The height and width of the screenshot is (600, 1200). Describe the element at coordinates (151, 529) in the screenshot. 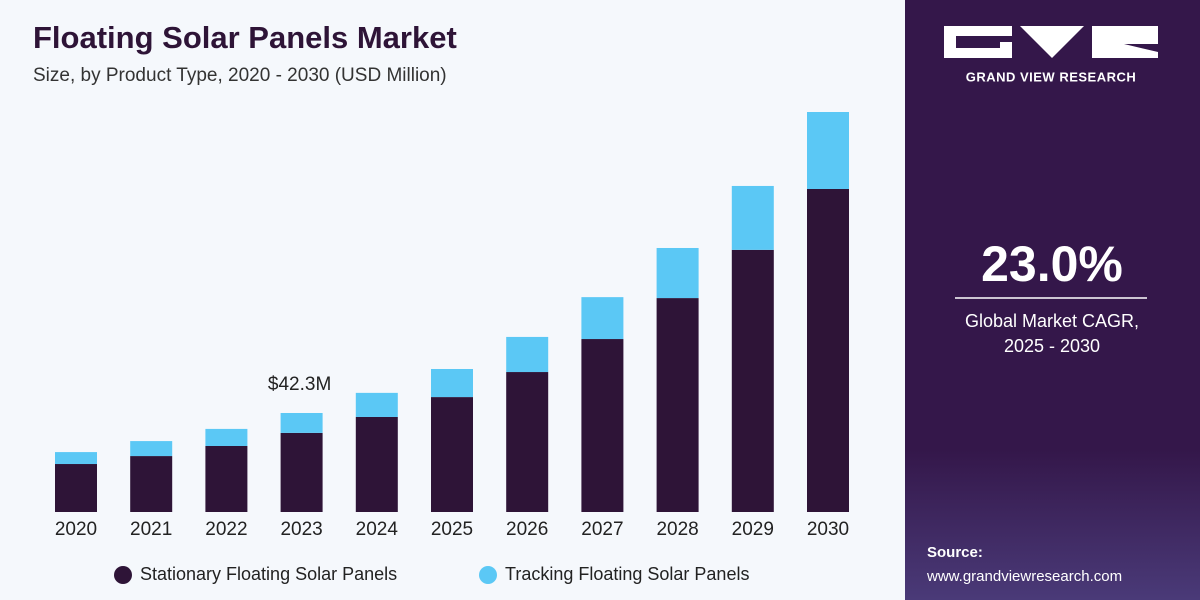

I see `x-tick-label: 2021` at that location.